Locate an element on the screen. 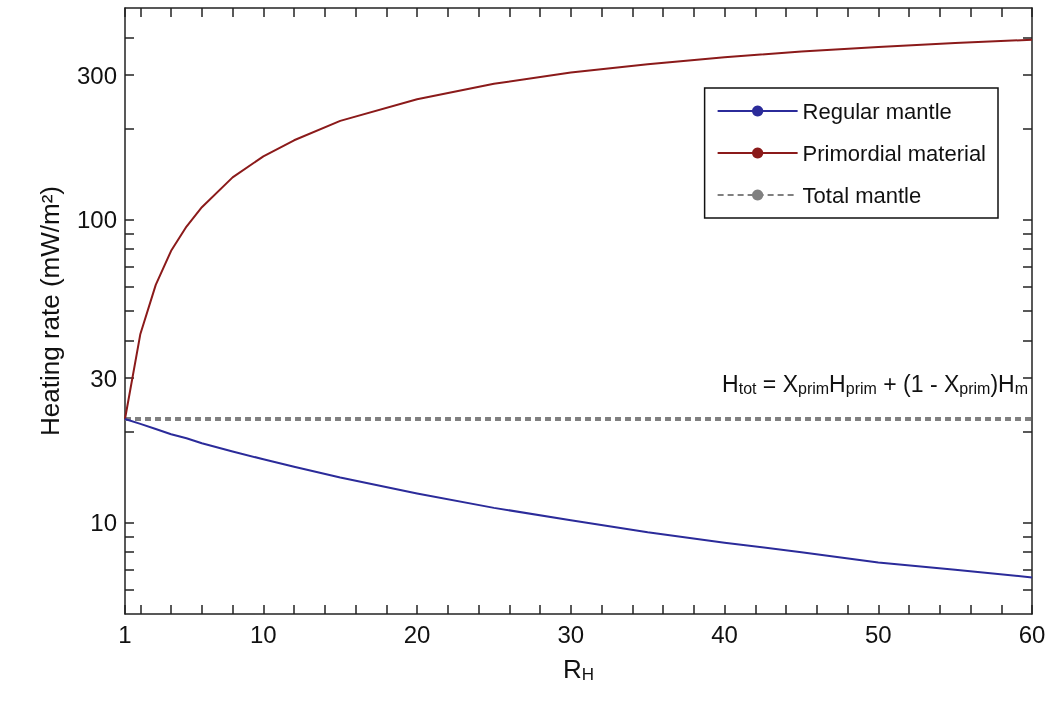 The width and height of the screenshot is (1058, 710). x-tick-label: 40 is located at coordinates (724, 634).